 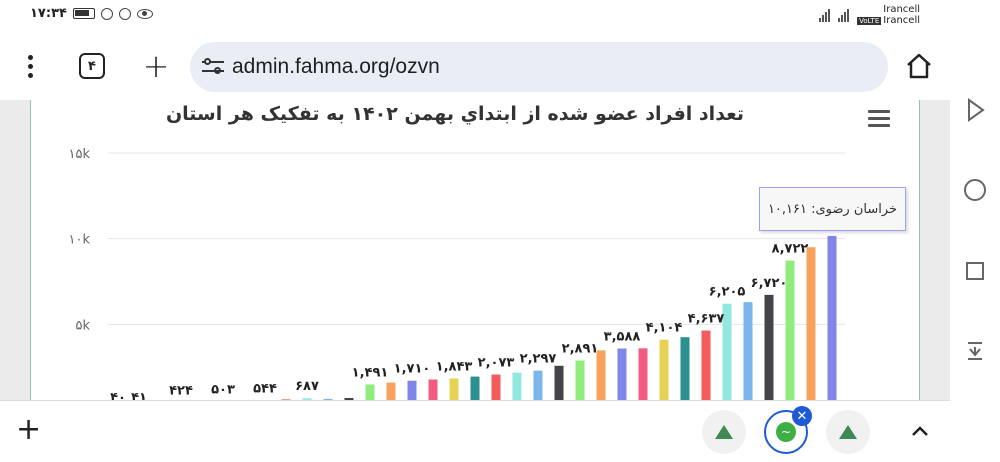 I want to click on data-label: ۱,۷۱۰, so click(x=412, y=369).